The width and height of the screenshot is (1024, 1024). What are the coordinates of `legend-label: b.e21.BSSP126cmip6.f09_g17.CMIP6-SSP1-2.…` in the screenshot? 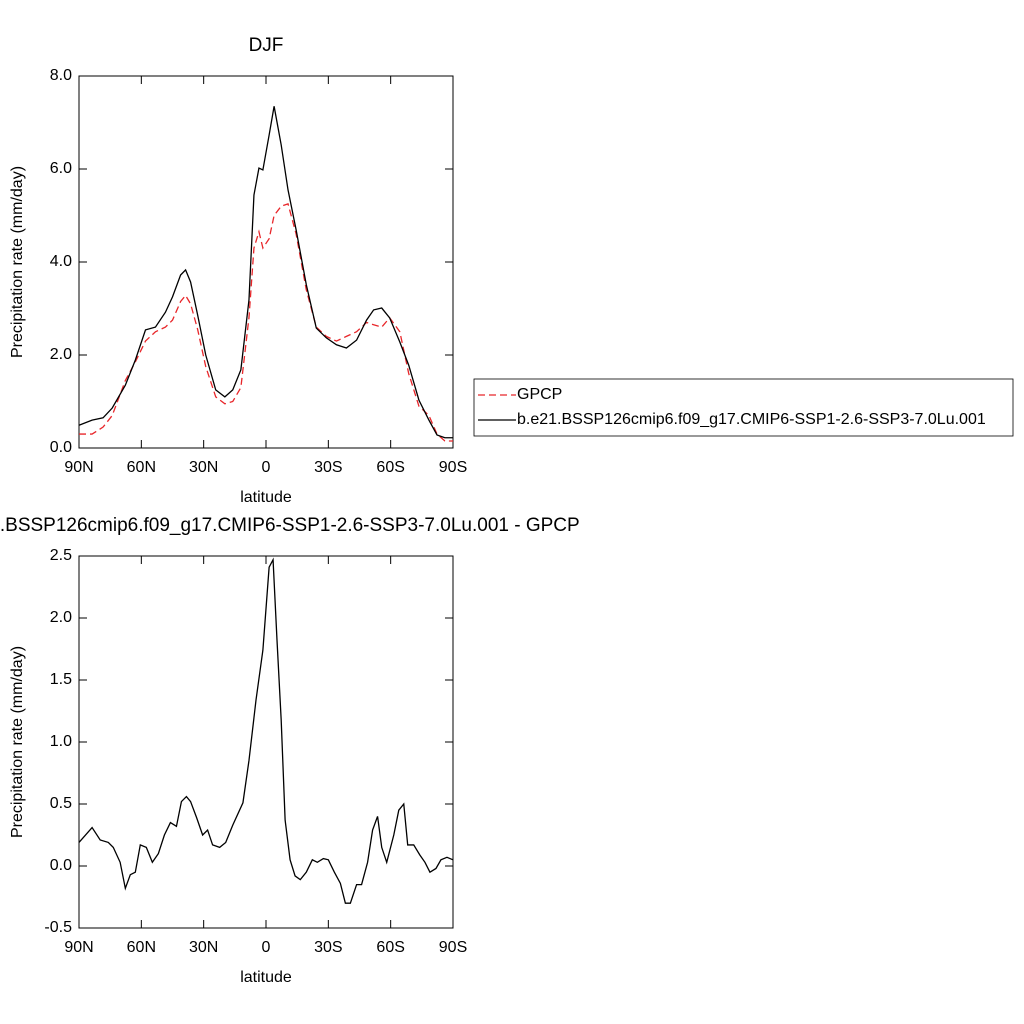 It's located at (751, 419).